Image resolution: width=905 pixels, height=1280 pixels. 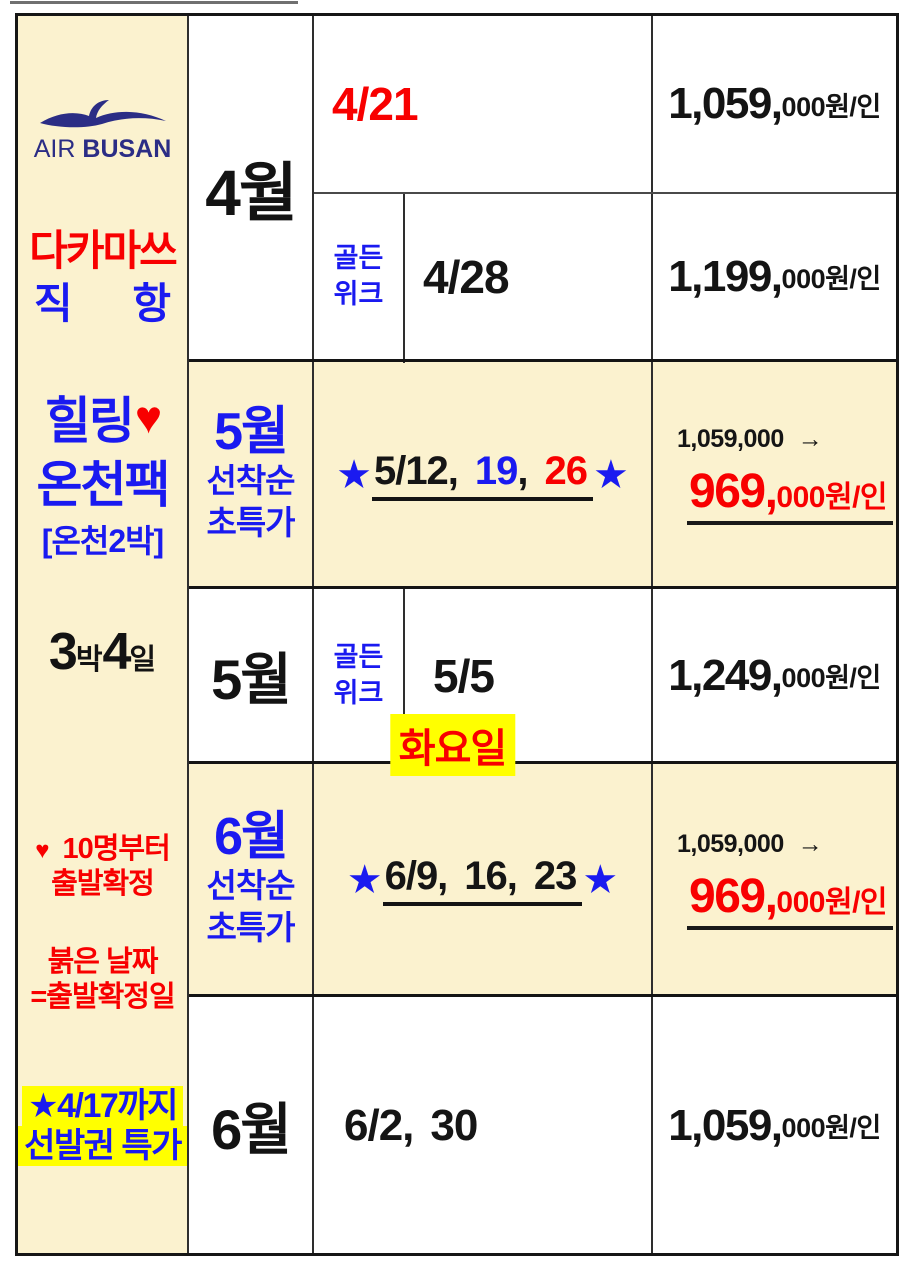 I want to click on early-bird-promo: ★4/17까지 선발권 특가, so click(x=102, y=1126).